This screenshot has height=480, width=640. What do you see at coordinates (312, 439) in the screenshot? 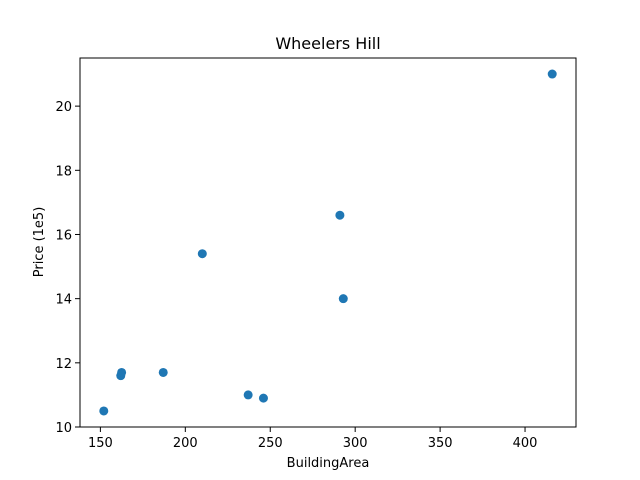
I see `x-axis: 150 200 250 300 350 400` at bounding box center [312, 439].